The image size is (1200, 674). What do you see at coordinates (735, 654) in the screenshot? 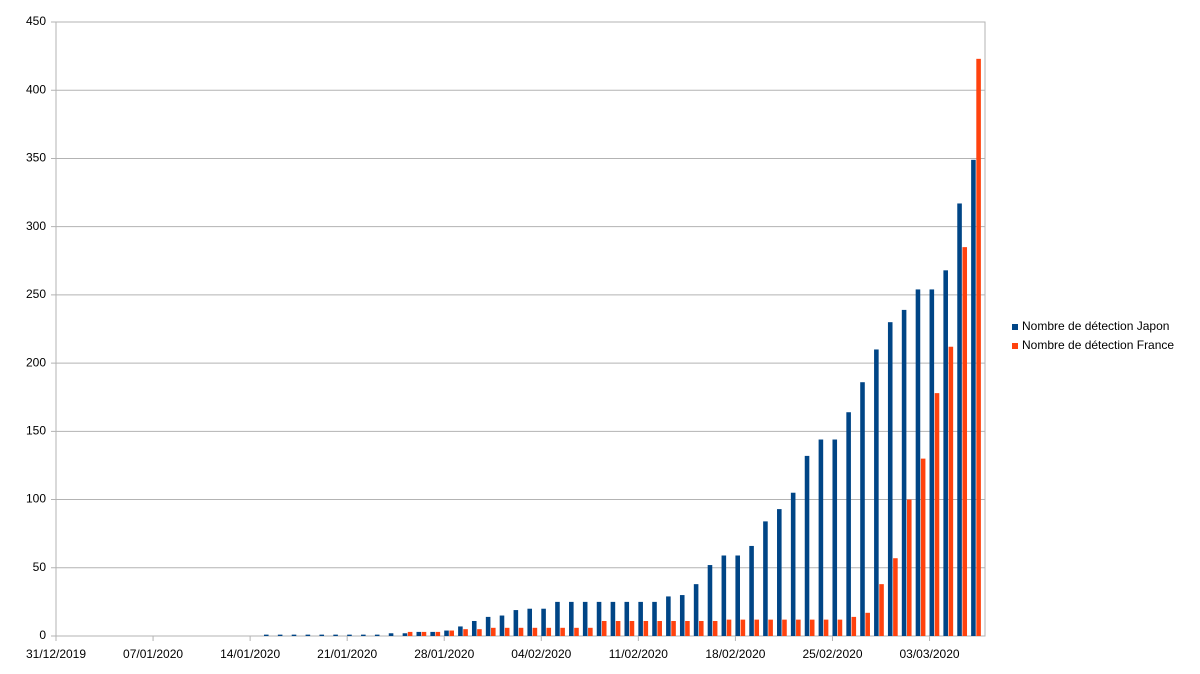
I see `x-tick-label: 18/02/2020` at bounding box center [735, 654].